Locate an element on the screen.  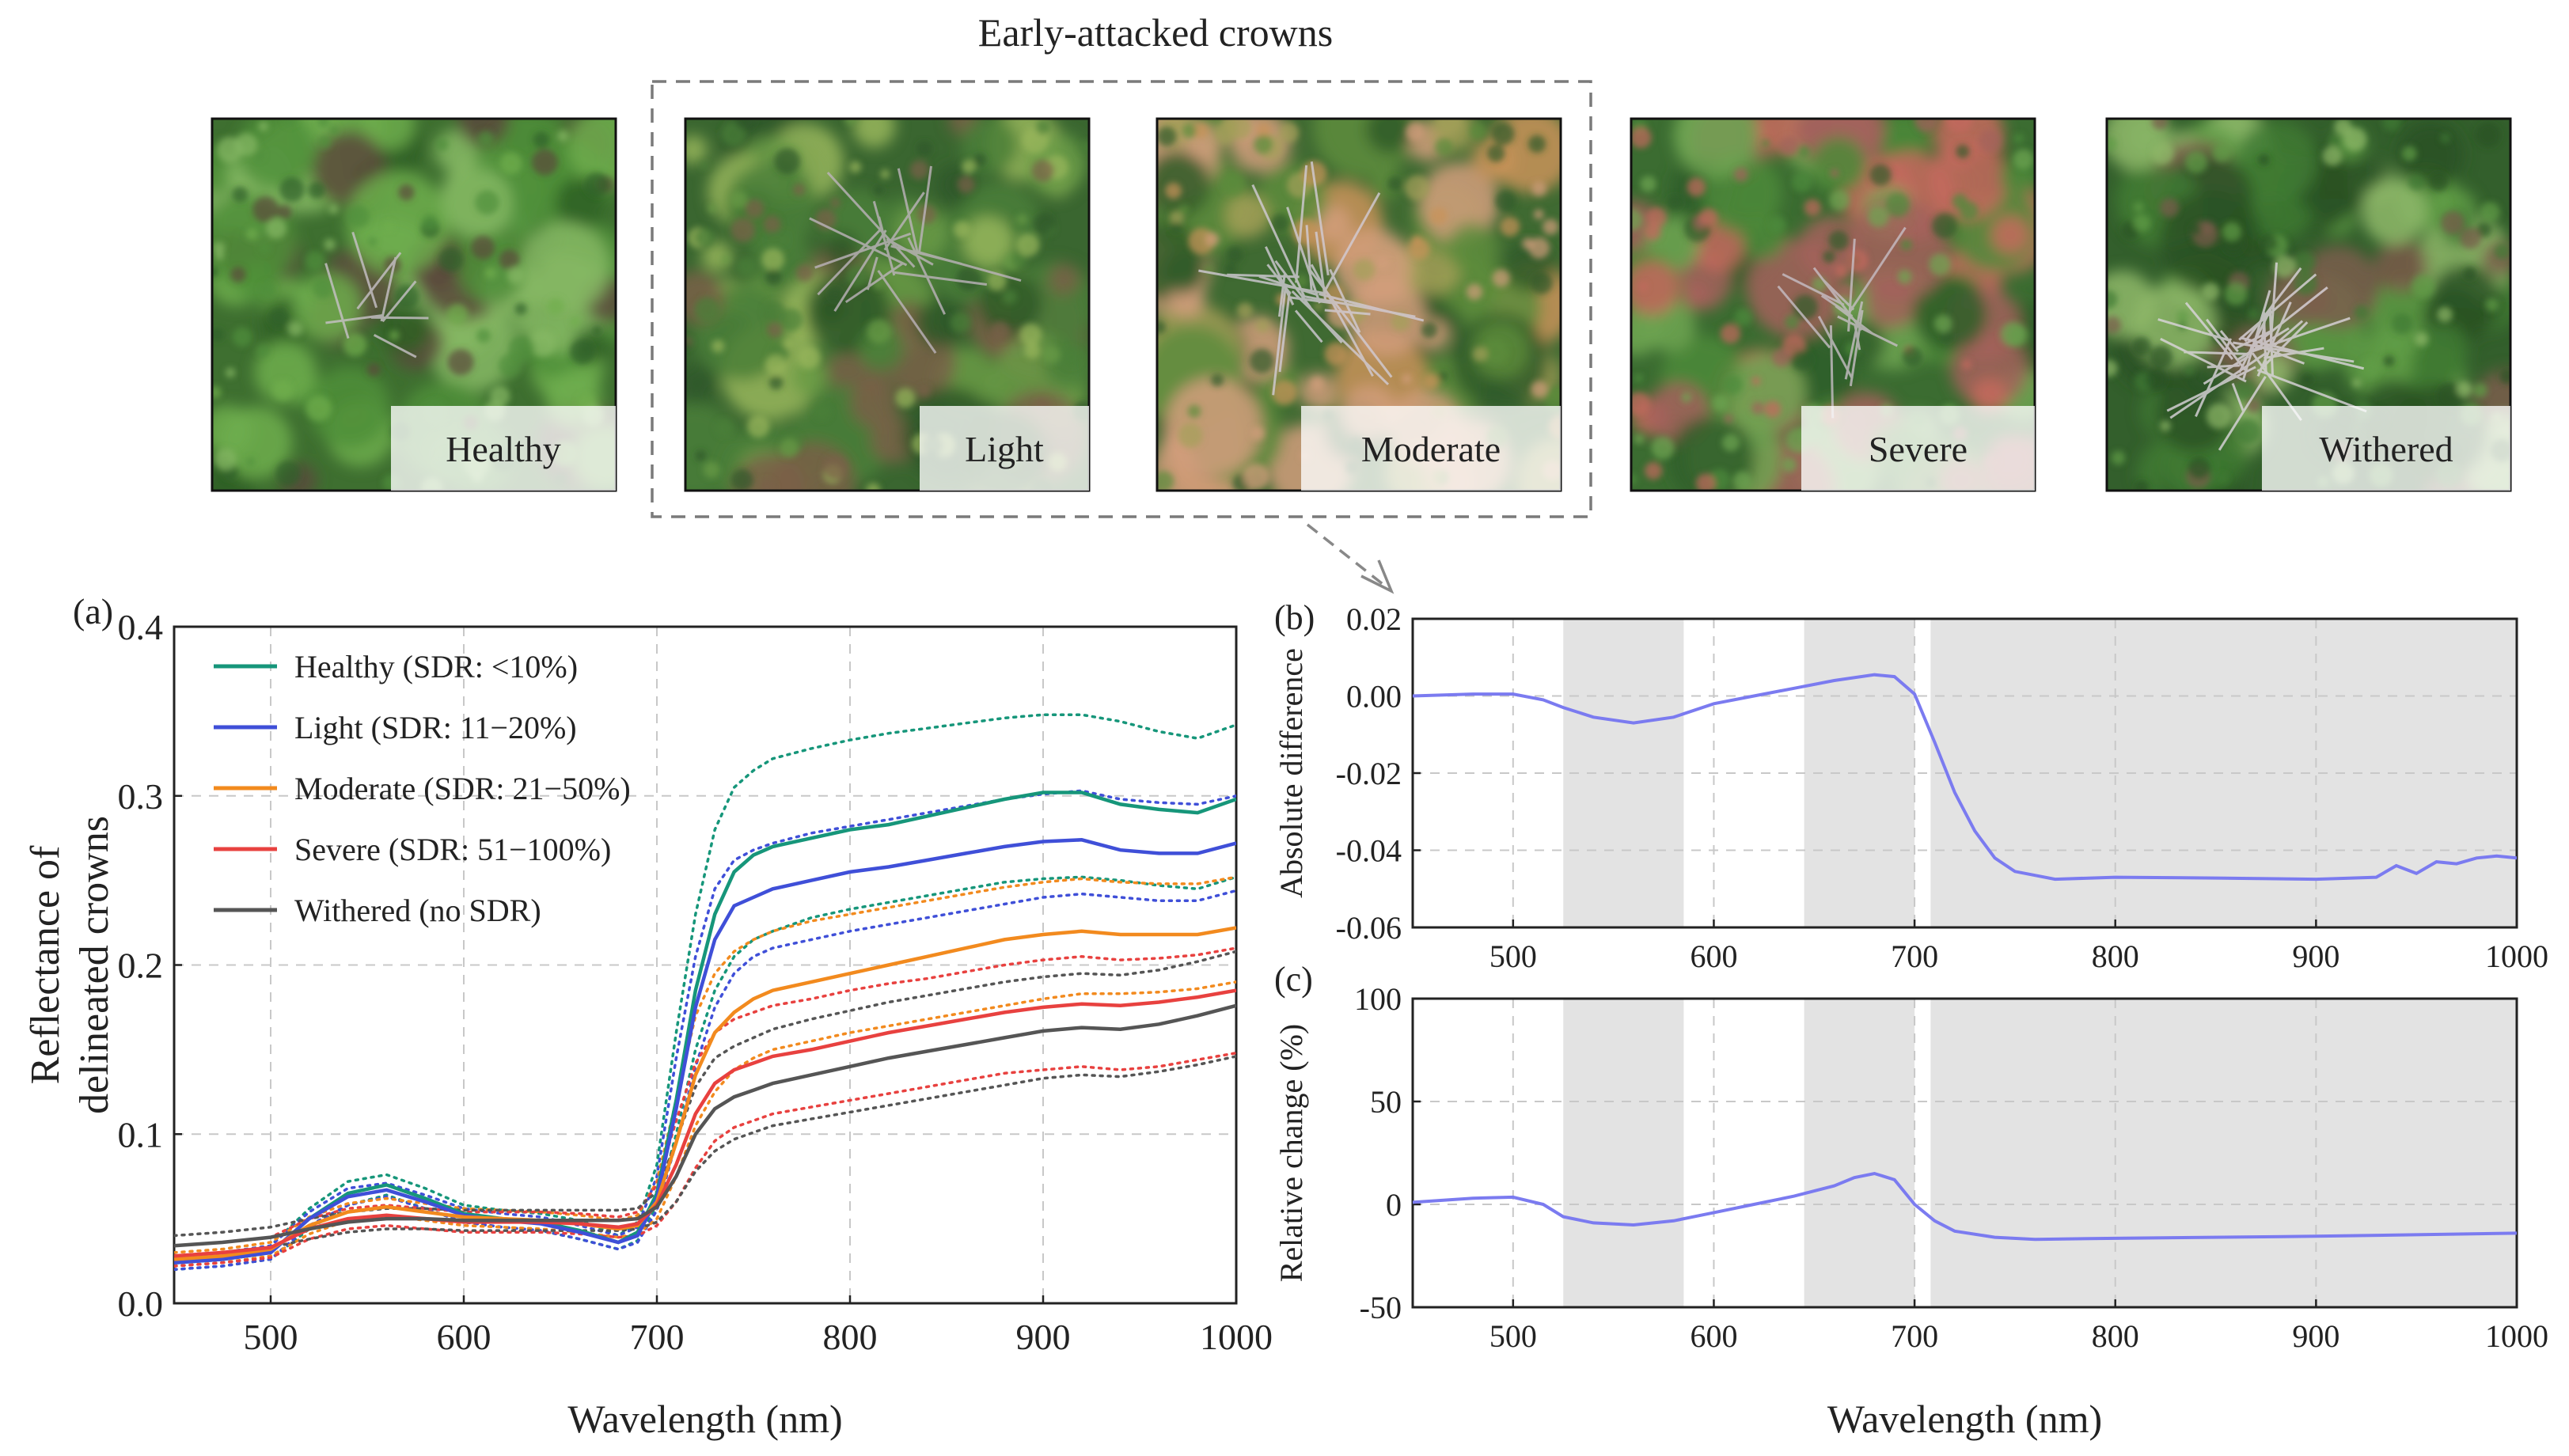
y-tick-label: 0.00 is located at coordinates (1374, 697).